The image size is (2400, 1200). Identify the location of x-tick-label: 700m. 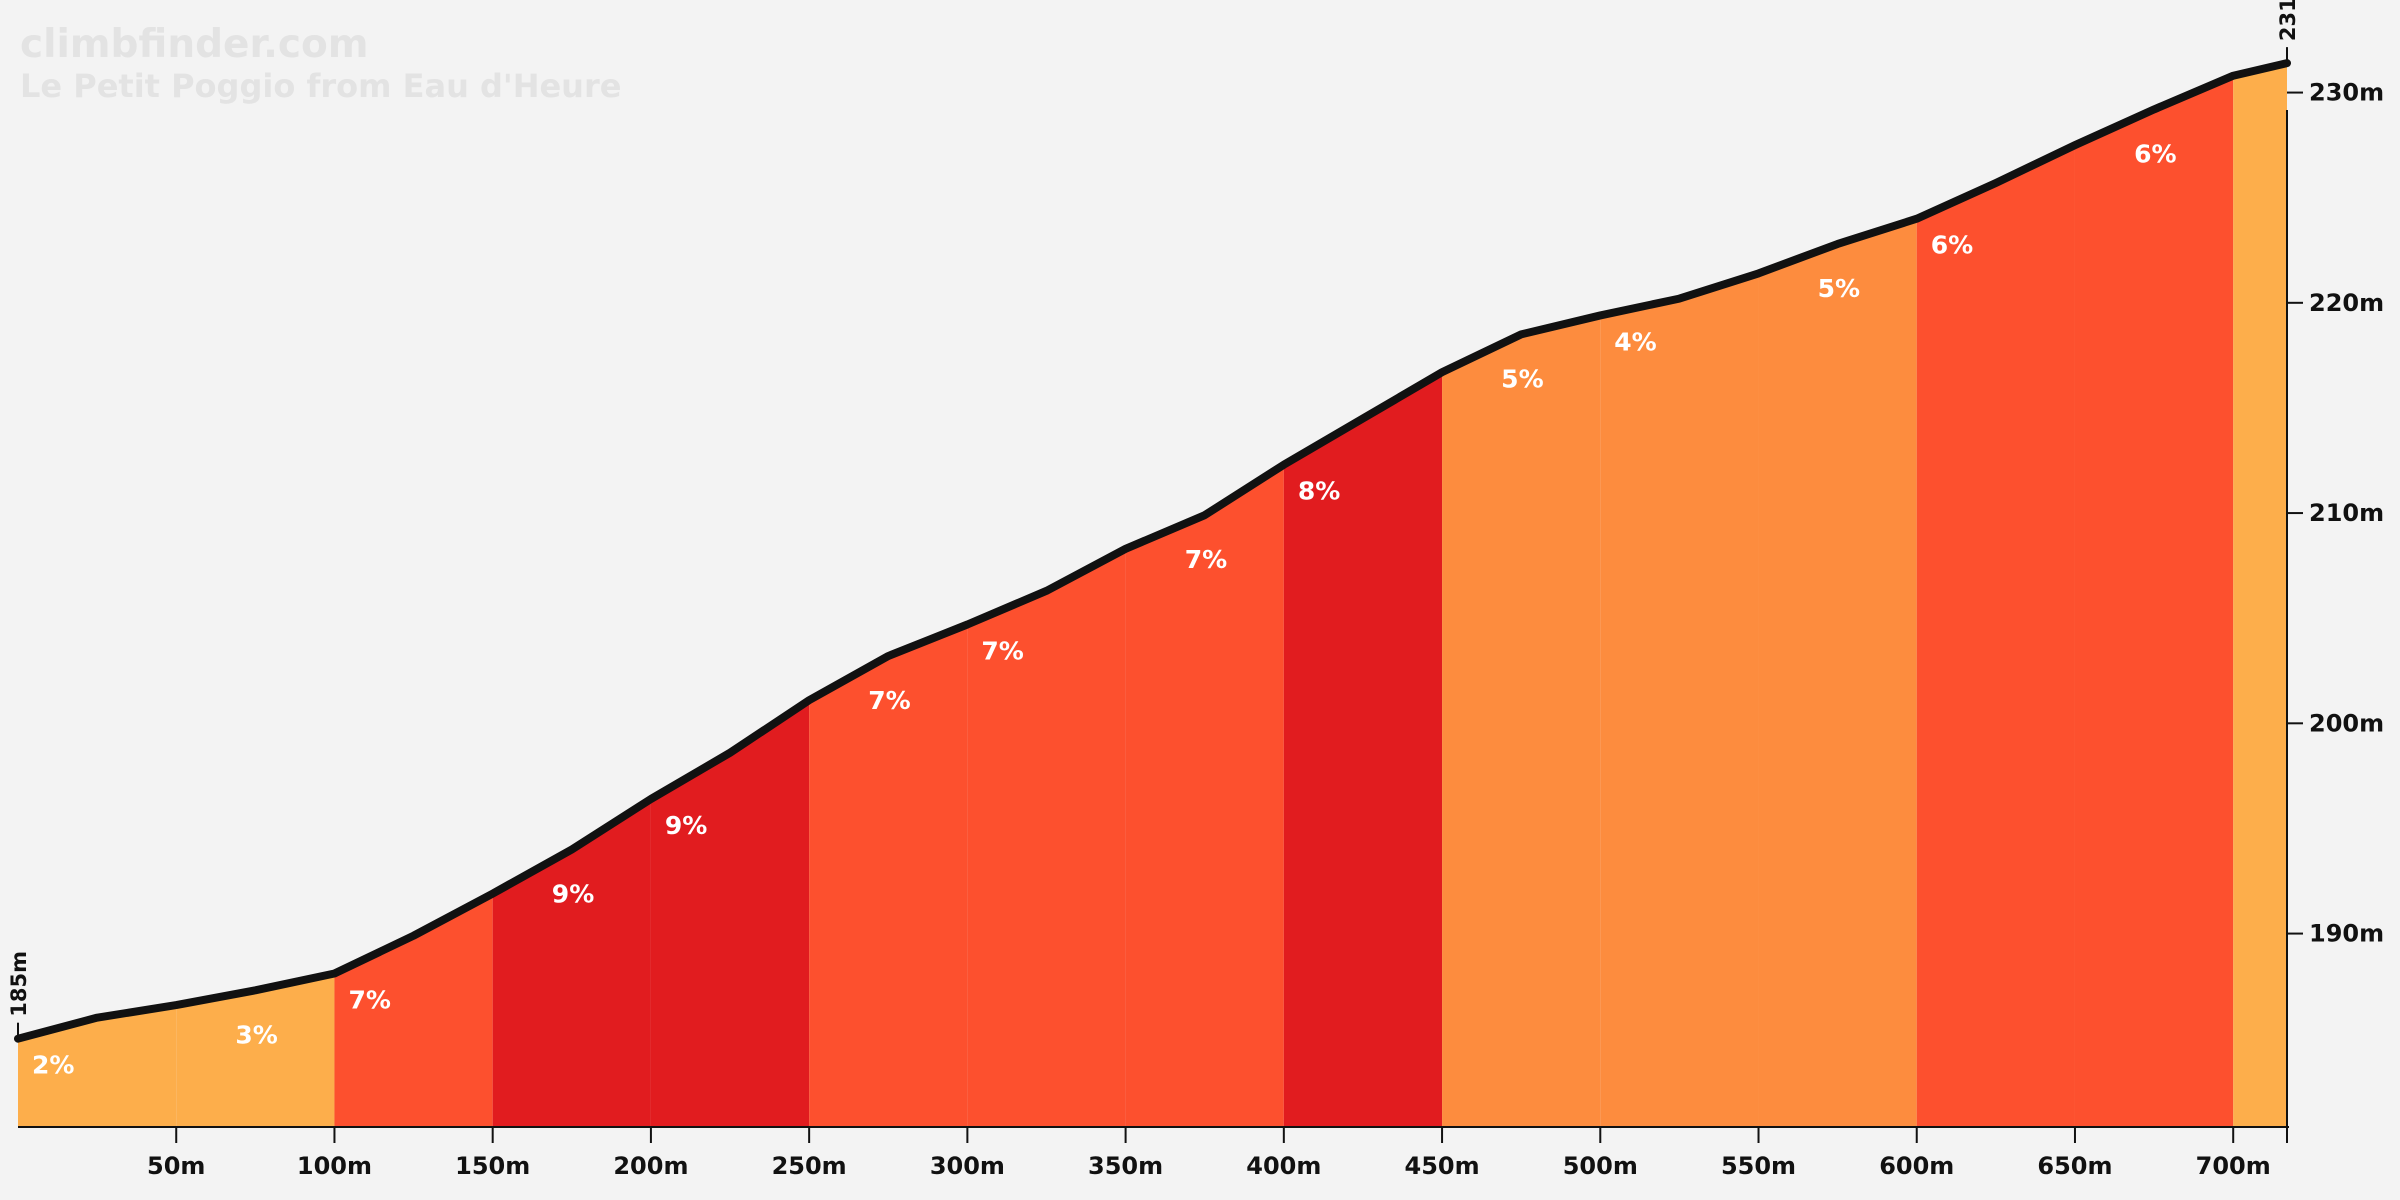
(2233, 1166).